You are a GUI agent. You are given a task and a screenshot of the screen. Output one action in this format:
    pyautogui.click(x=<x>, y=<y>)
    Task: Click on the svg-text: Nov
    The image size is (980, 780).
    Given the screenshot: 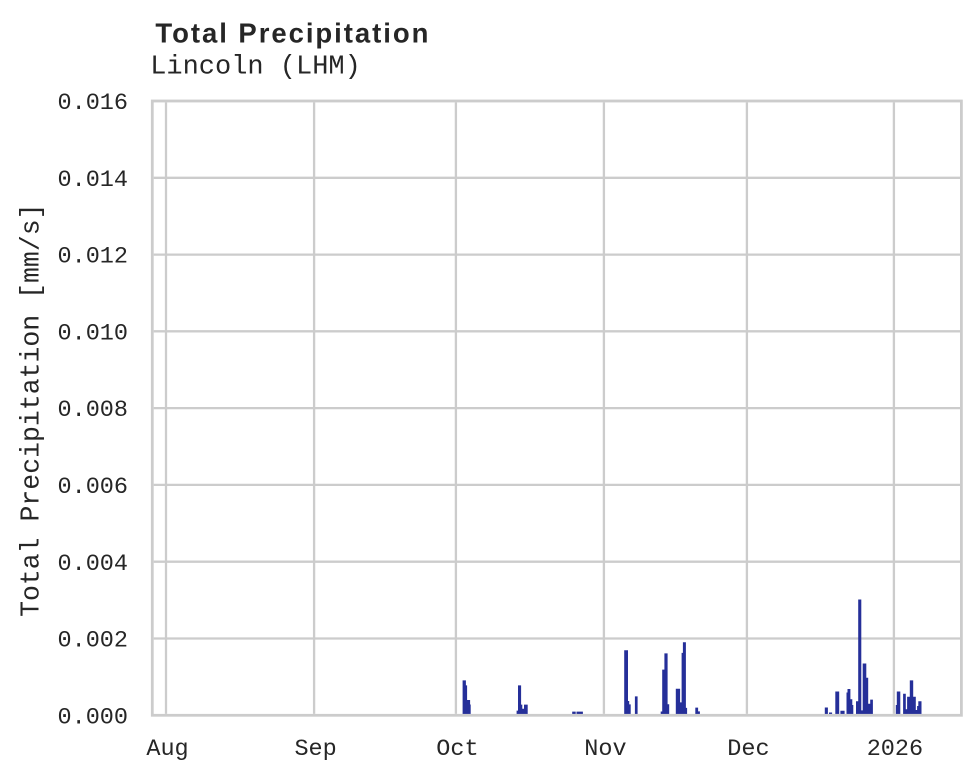 What is the action you would take?
    pyautogui.click(x=605, y=749)
    